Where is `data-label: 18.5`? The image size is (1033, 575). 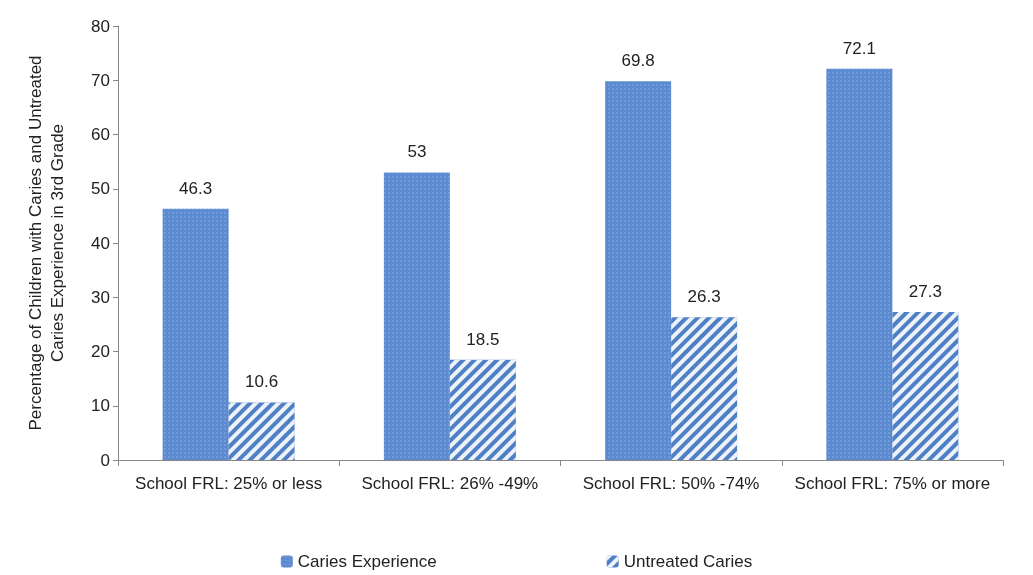
data-label: 18.5 is located at coordinates (483, 339).